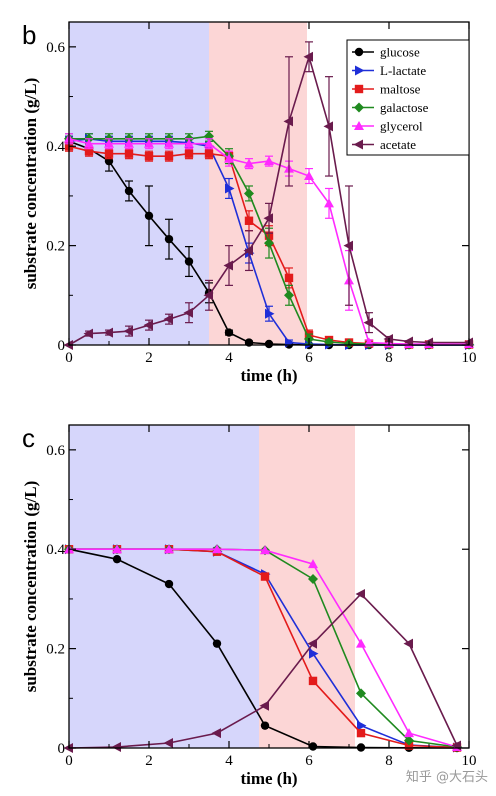 This screenshot has width=496, height=796. Describe the element at coordinates (447, 777) in the screenshot. I see `watermark: 知乎 @大石头` at that location.